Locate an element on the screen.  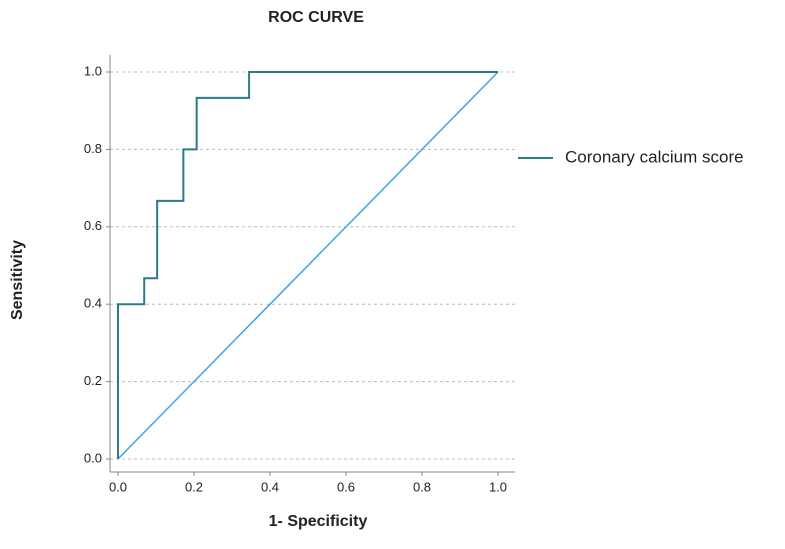
chart-title: ROC CURVE is located at coordinates (316, 17).